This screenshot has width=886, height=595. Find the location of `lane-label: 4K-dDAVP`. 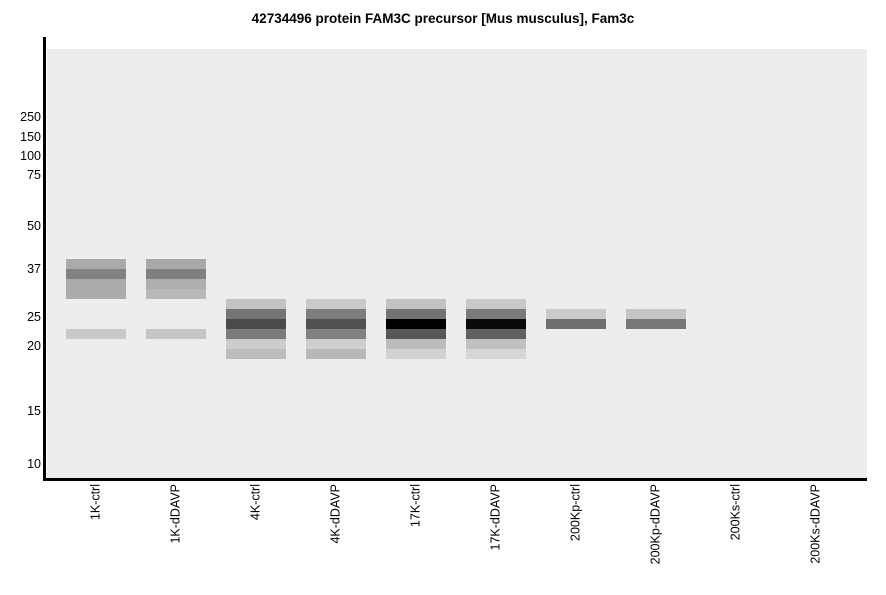

lane-label: 4K-dDAVP is located at coordinates (335, 514).